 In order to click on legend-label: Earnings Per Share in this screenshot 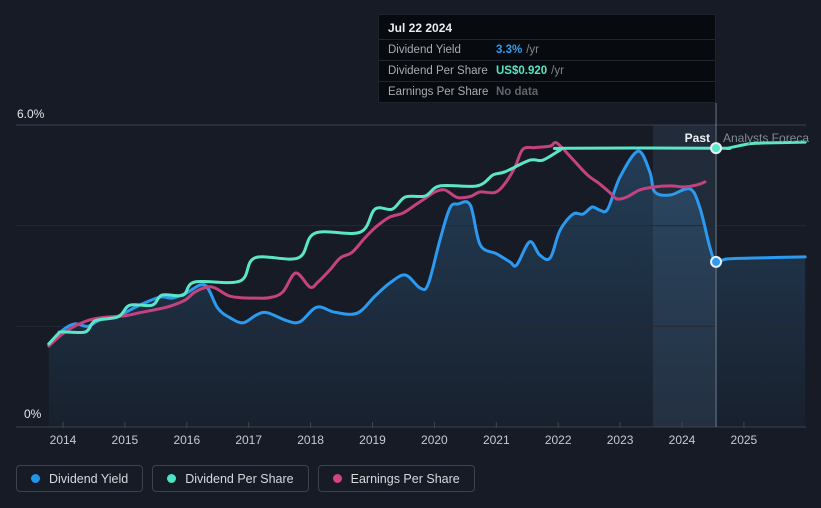, I will do `click(405, 478)`.